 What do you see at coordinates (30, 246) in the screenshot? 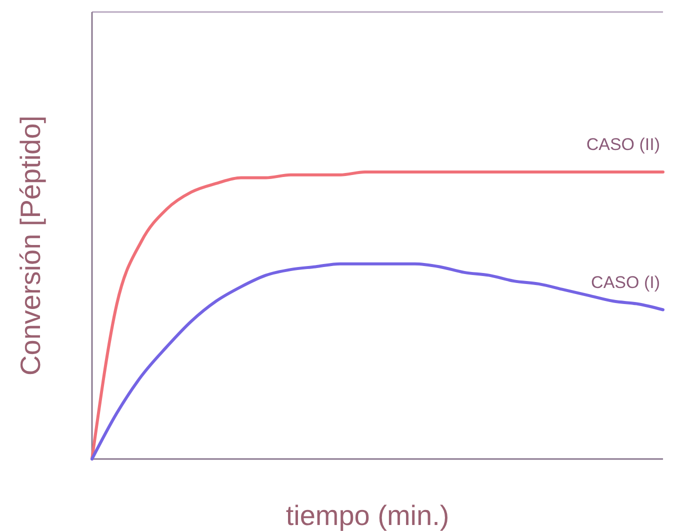
I see `y-axis-title: Conversión [Péptido]` at bounding box center [30, 246].